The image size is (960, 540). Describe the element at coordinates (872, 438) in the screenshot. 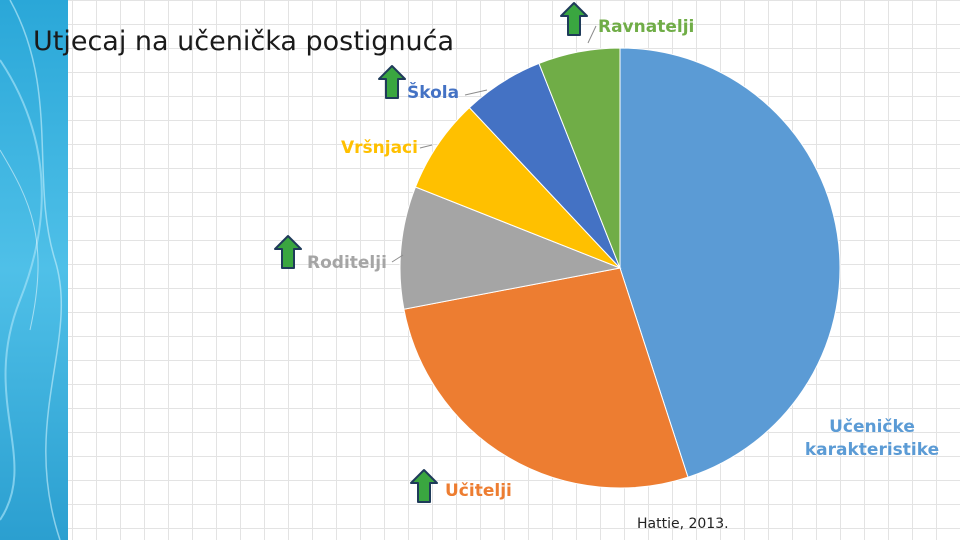

I see `slice-label-0: Učeničke karakteristike` at that location.